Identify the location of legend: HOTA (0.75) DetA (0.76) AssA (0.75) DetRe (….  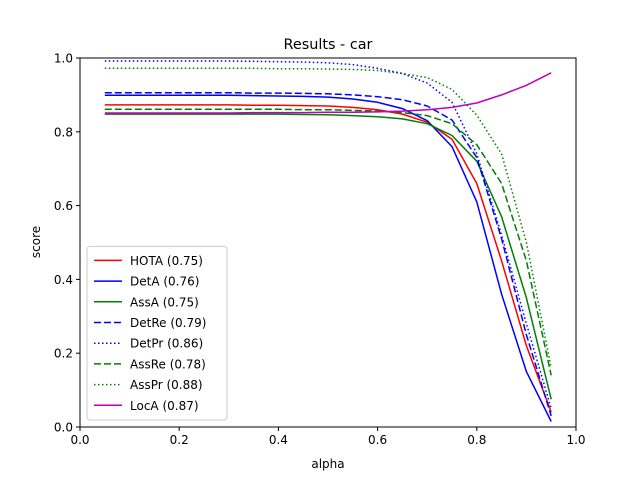
(157, 333).